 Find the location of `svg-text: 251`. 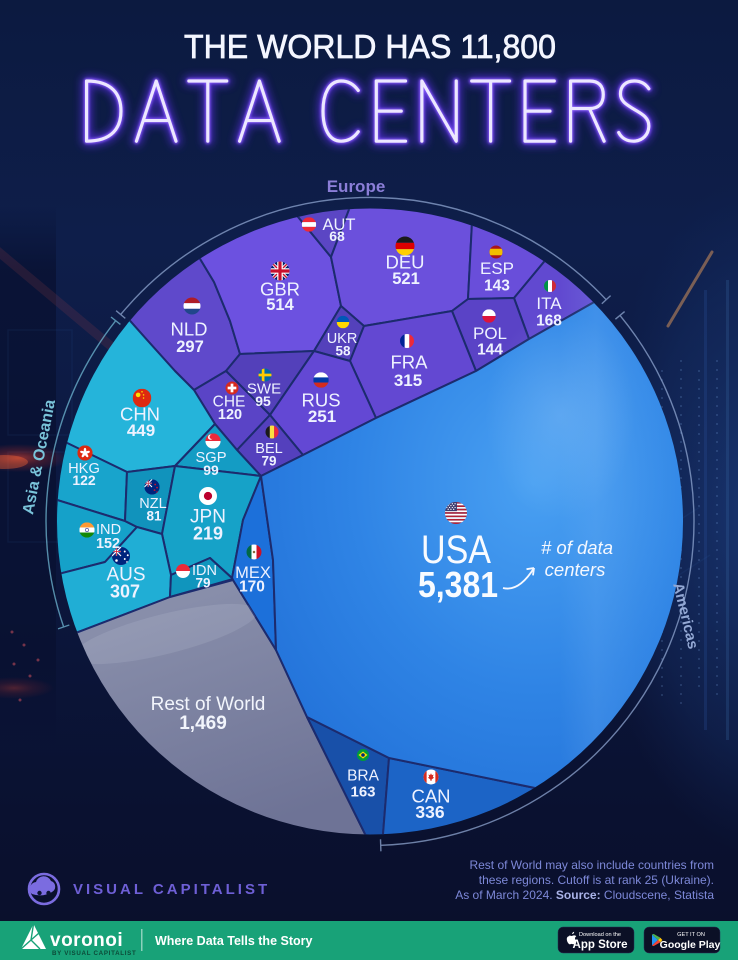

svg-text: 251 is located at coordinates (322, 416).